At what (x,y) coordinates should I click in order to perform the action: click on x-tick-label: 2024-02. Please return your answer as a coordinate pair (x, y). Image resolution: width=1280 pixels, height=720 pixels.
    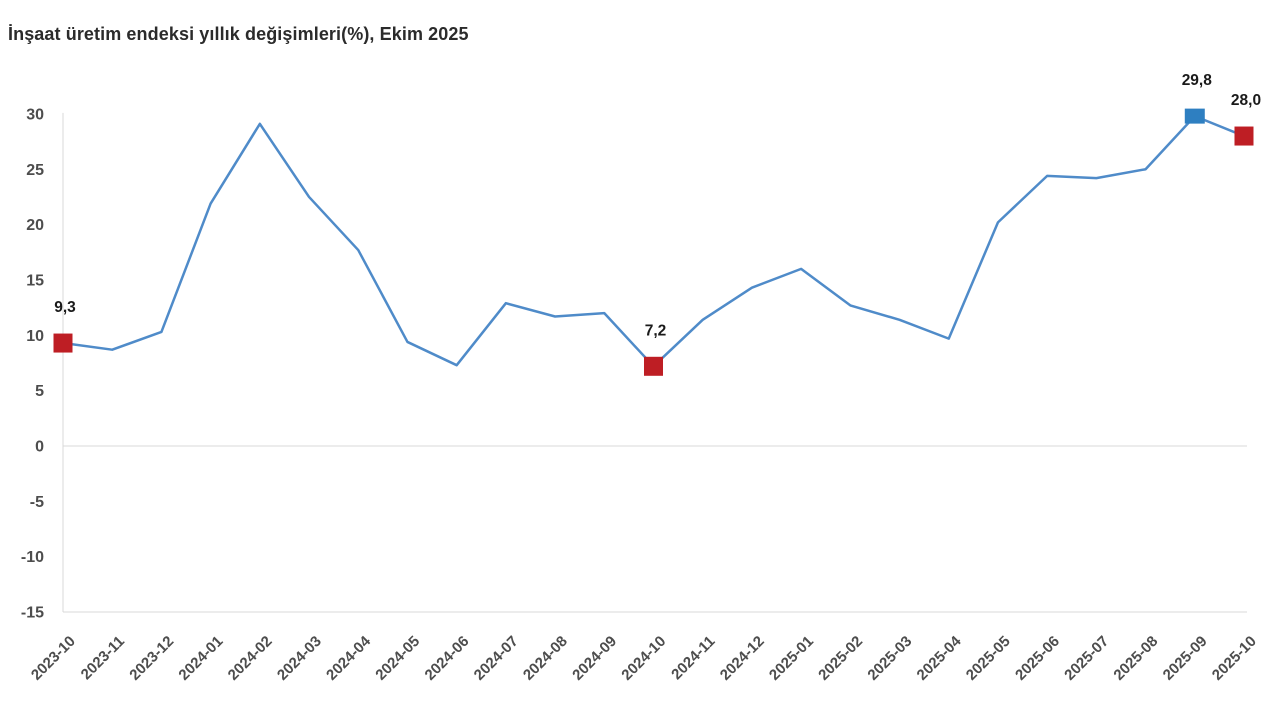
    Looking at the image, I should click on (250, 658).